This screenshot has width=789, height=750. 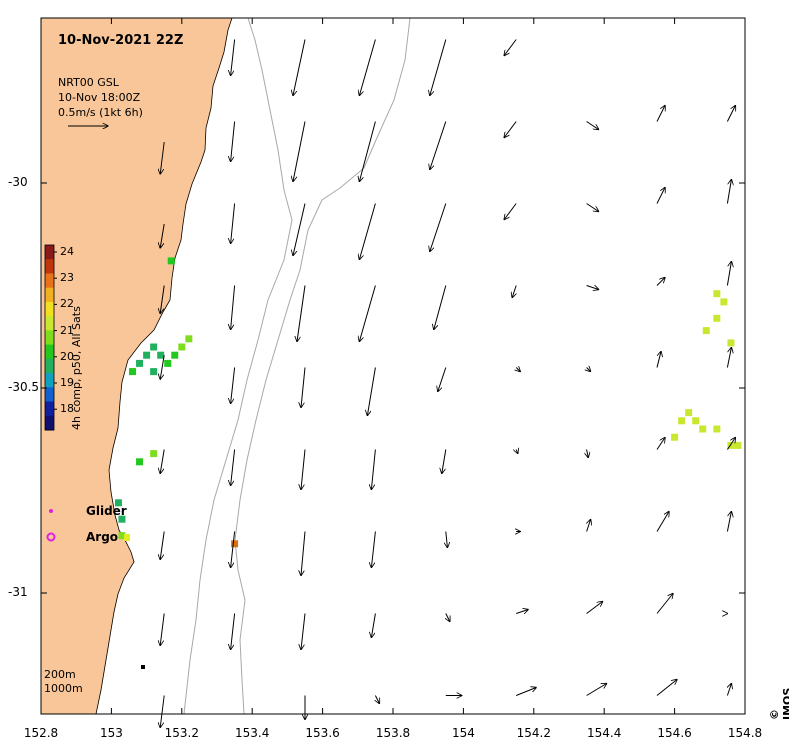 What do you see at coordinates (67, 251) in the screenshot?
I see `colorbar-tick-label: 24` at bounding box center [67, 251].